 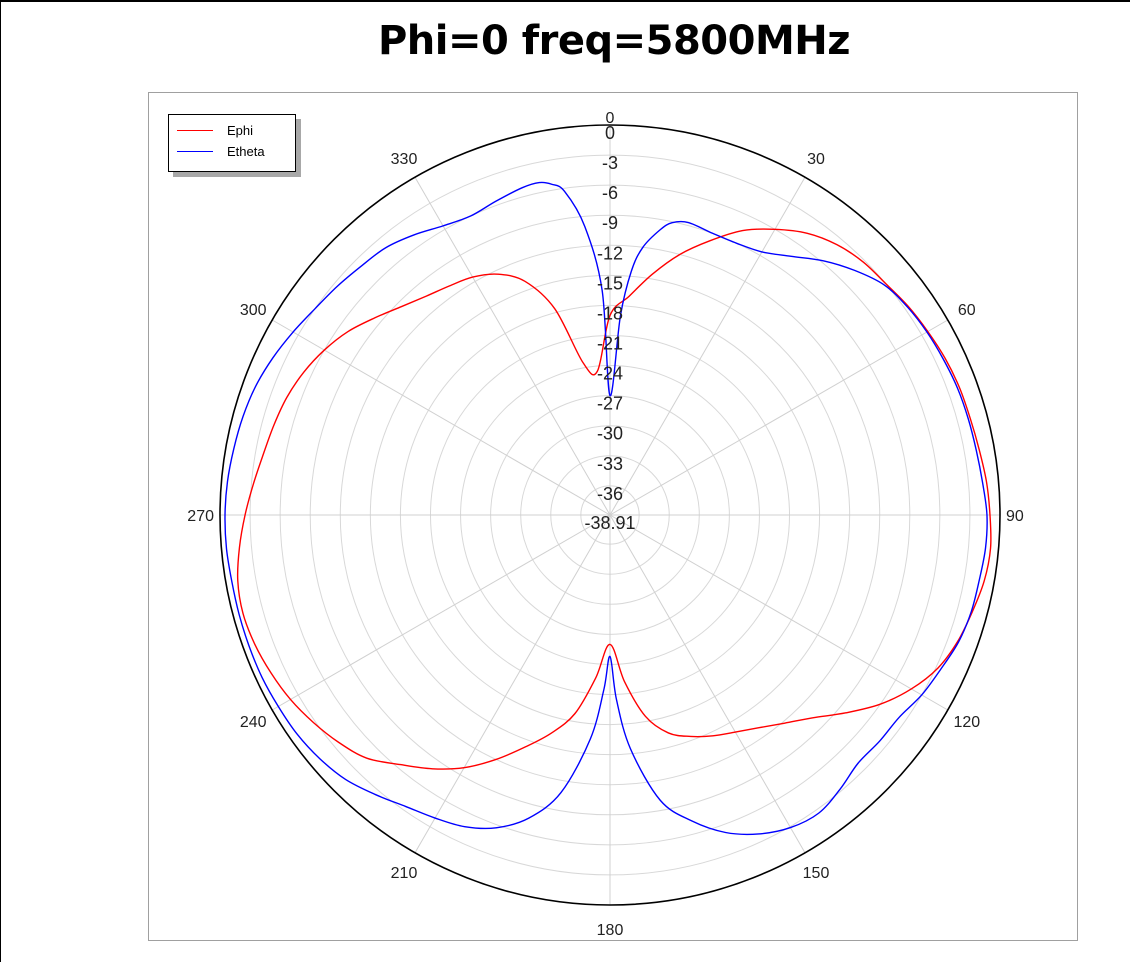 I want to click on angle-tick-label: 150, so click(x=816, y=873).